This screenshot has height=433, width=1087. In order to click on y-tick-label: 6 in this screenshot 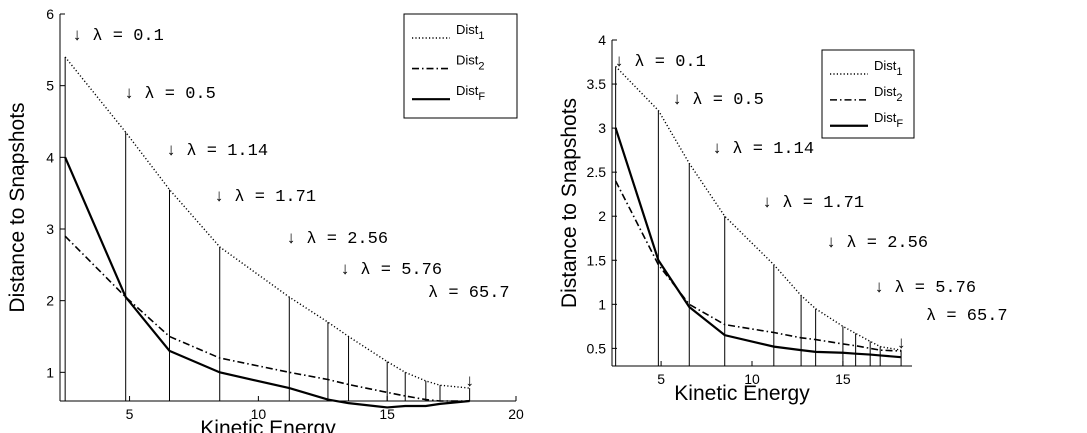, I will do `click(50, 14)`.